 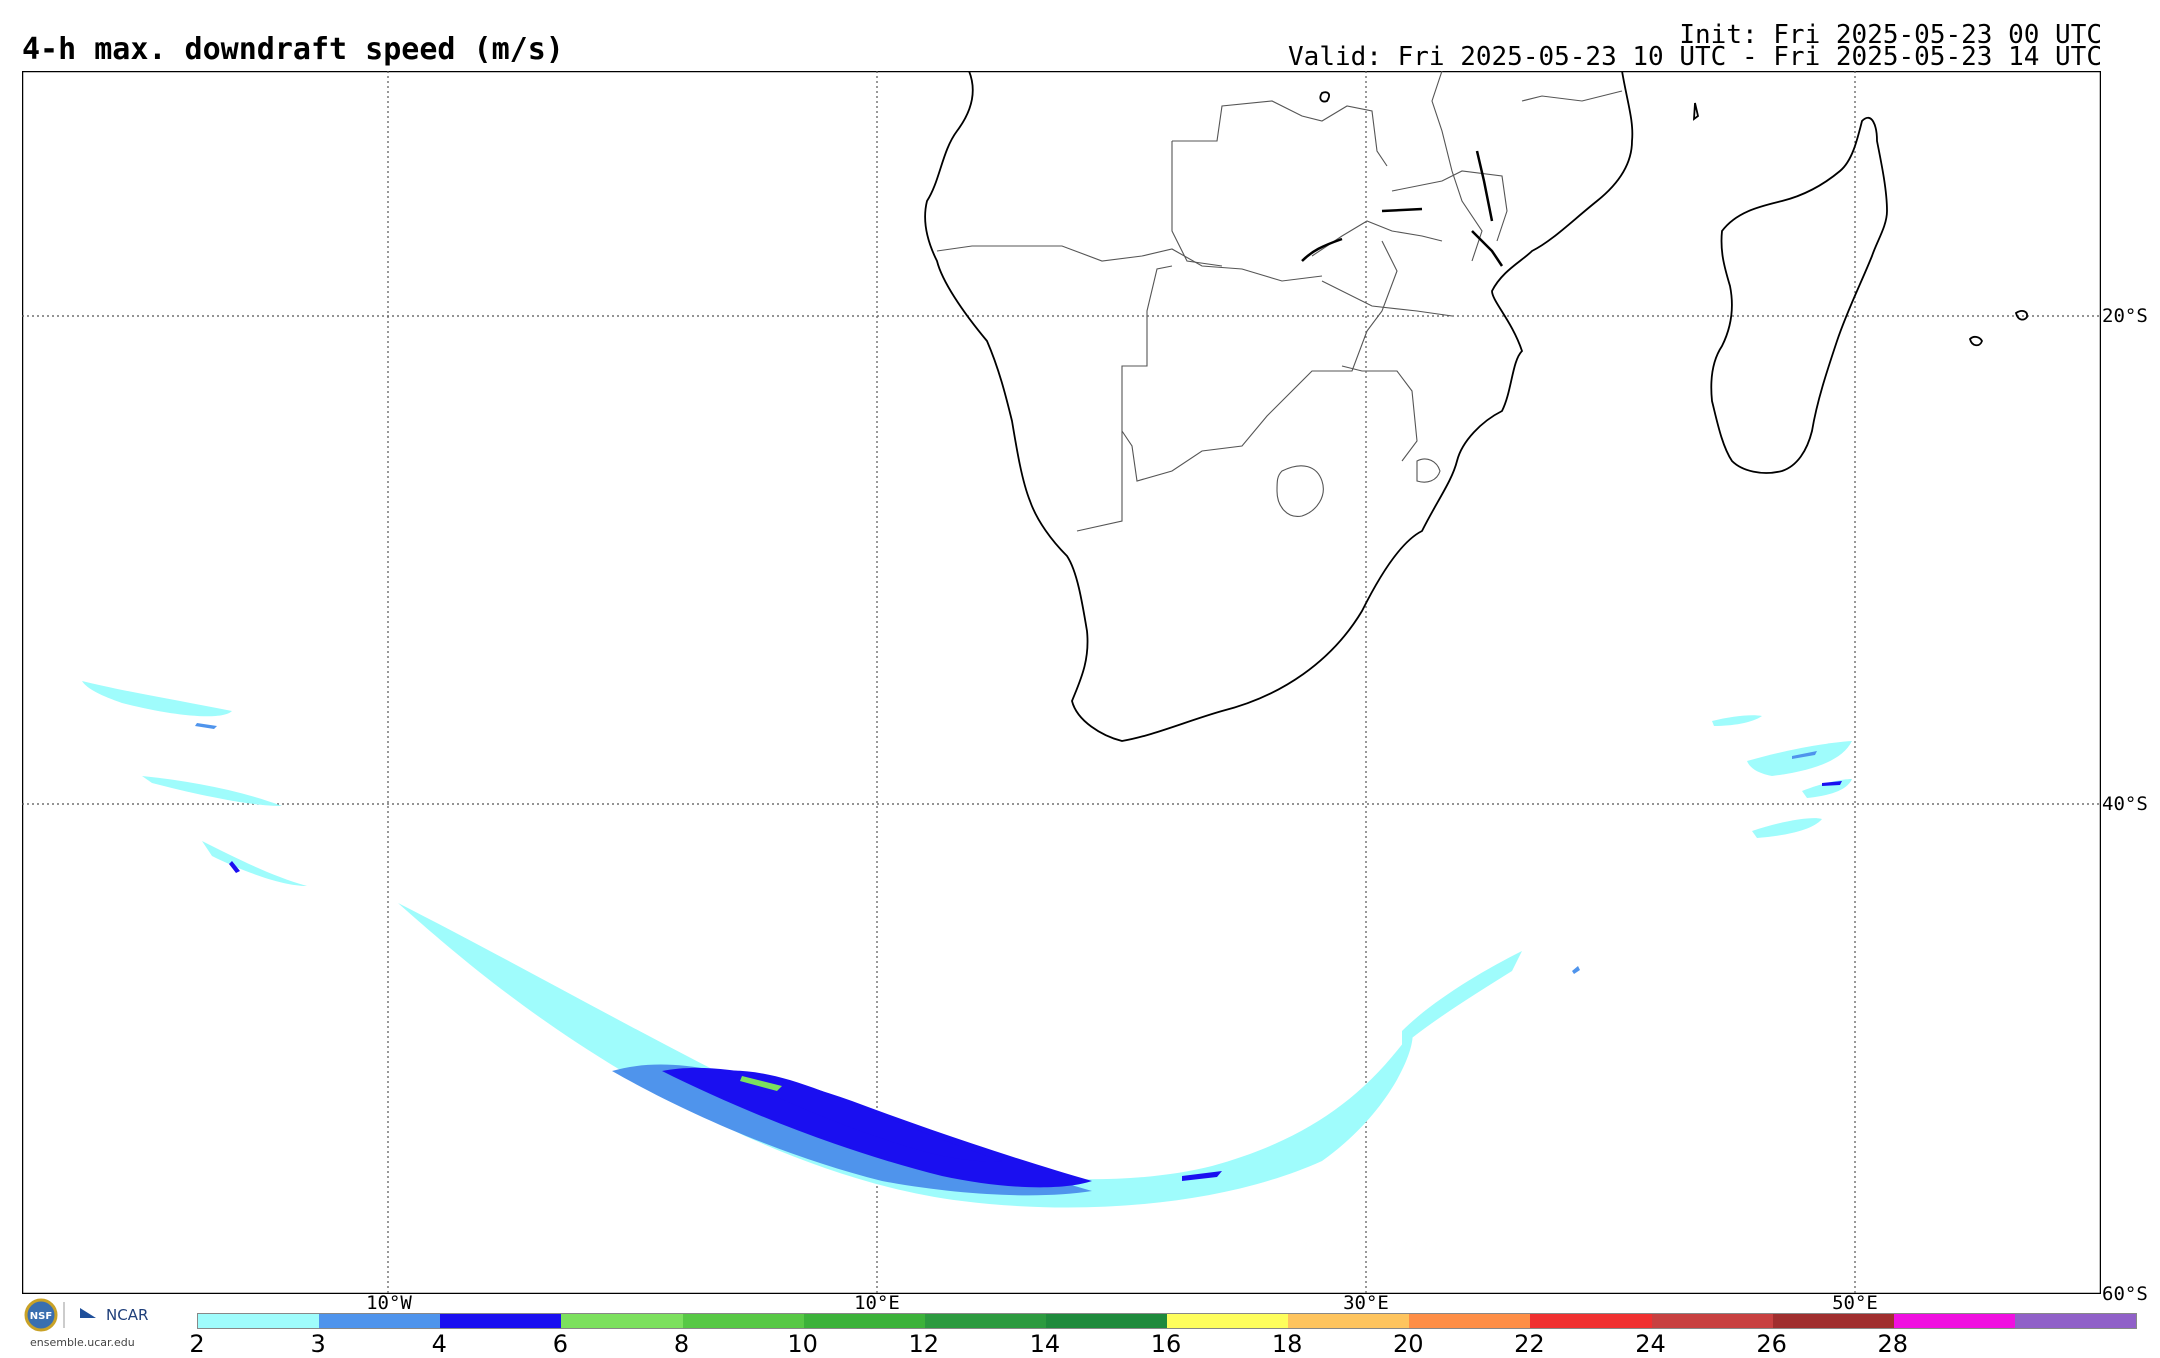 What do you see at coordinates (1890, 35) in the screenshot?
I see `init-time: Init: Fri 2025-05-23 00 UTC` at bounding box center [1890, 35].